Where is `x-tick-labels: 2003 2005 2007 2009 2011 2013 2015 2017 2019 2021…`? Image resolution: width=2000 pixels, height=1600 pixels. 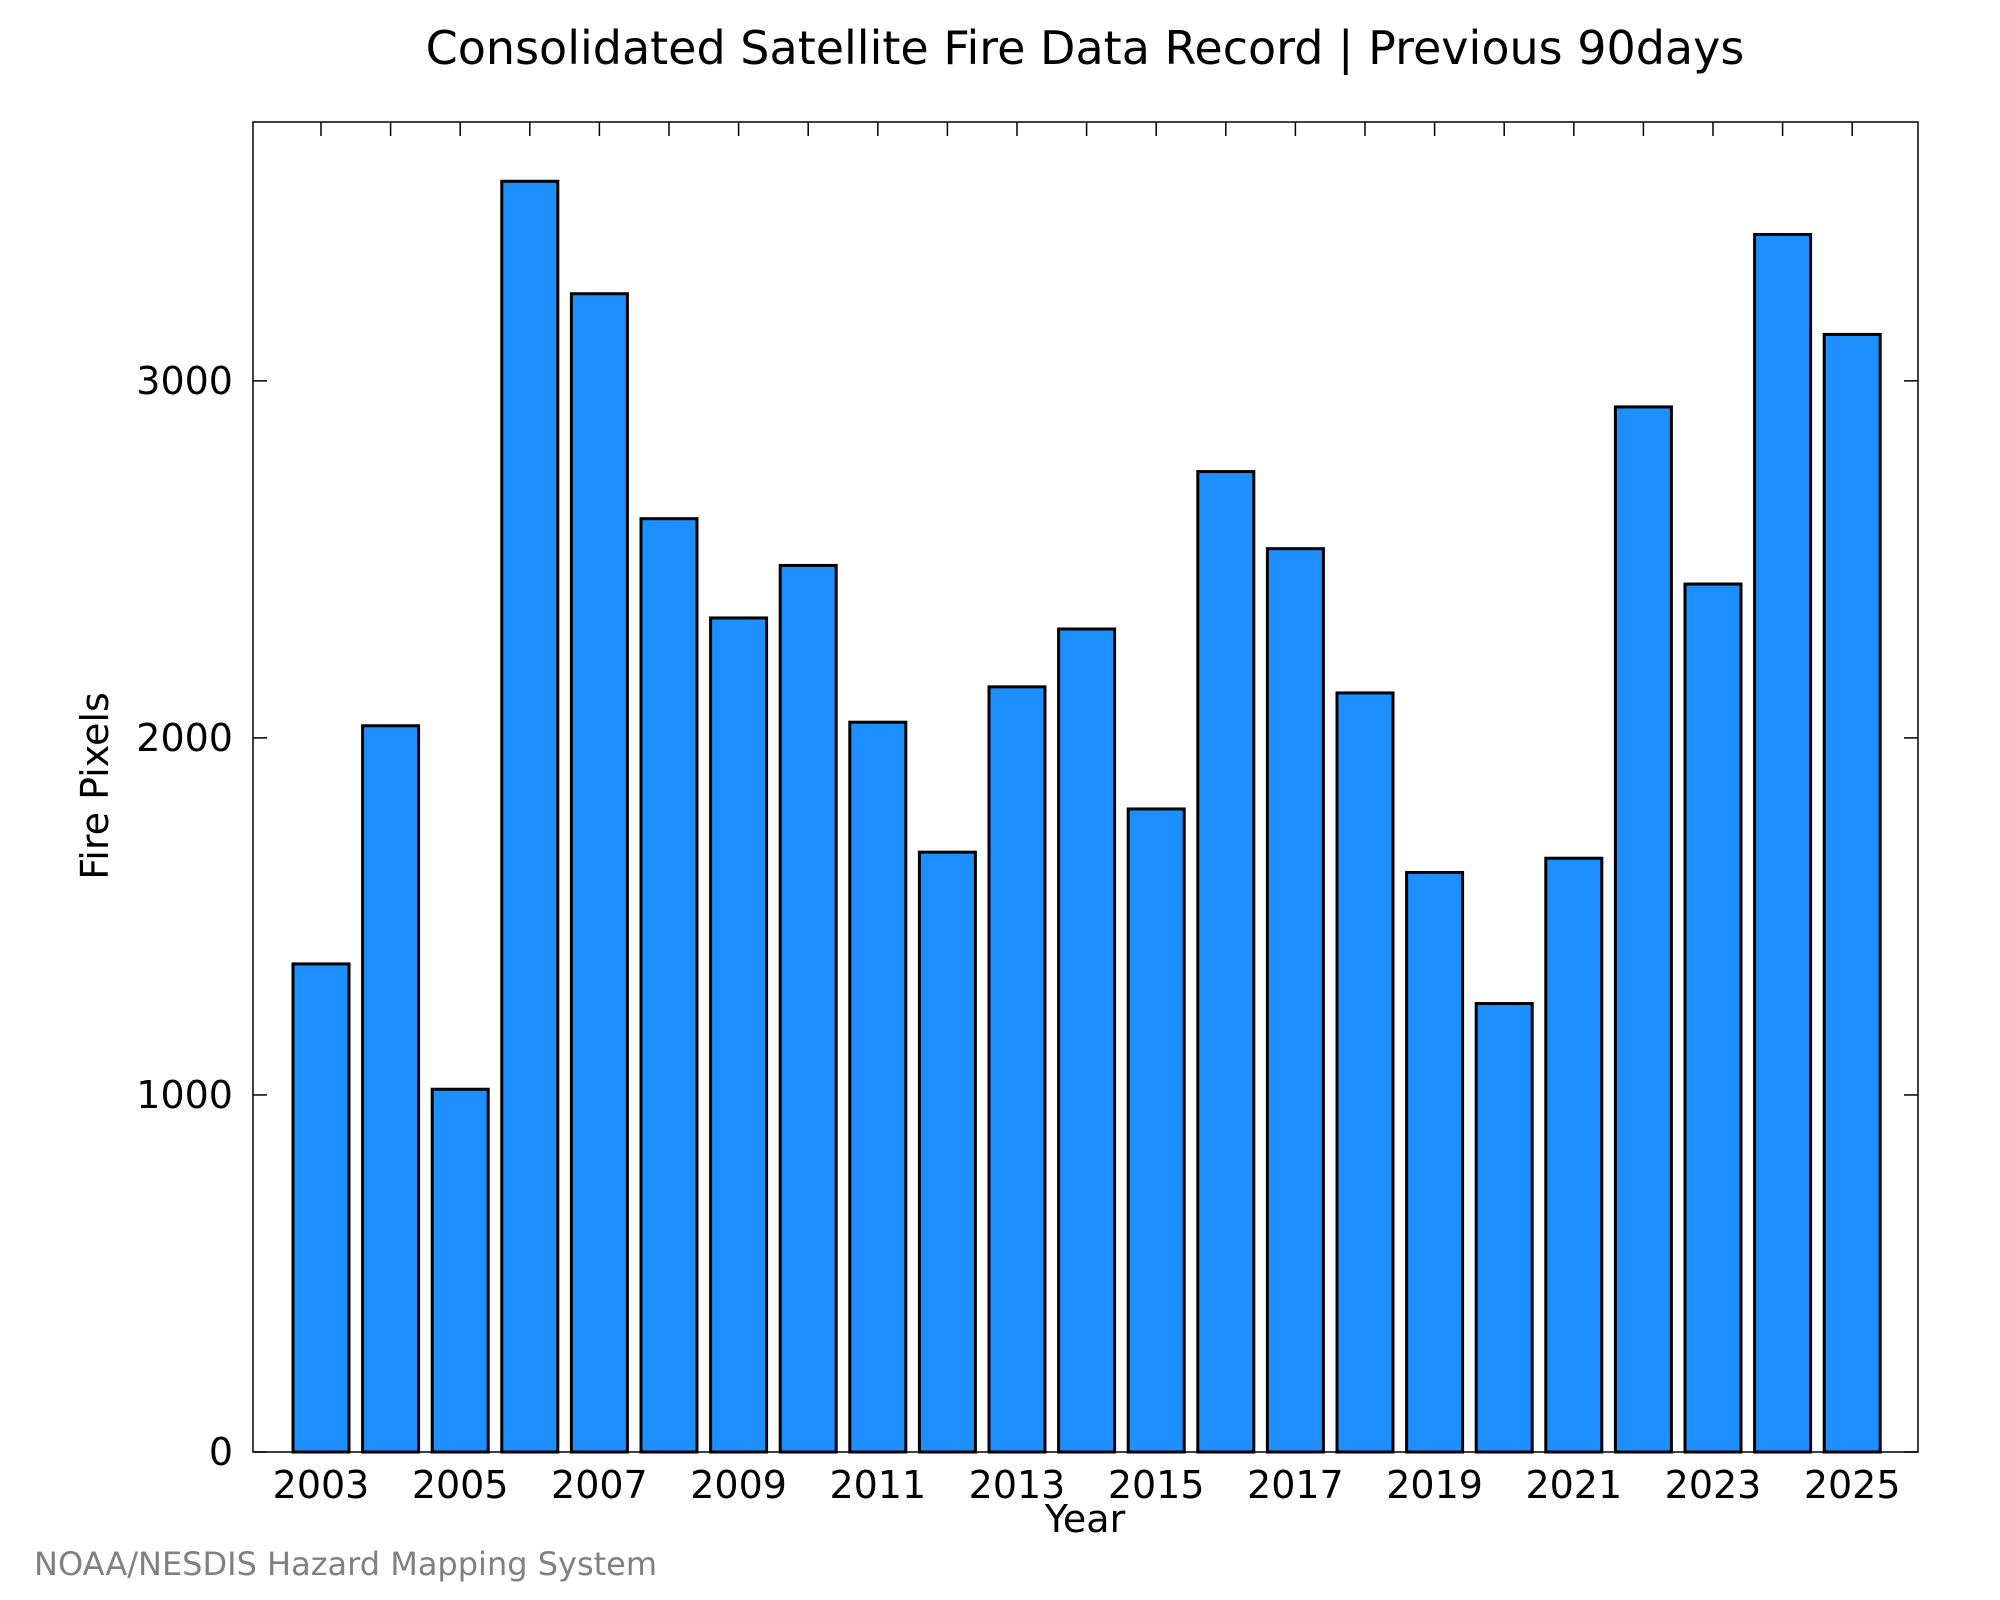 x-tick-labels: 2003 2005 2007 2009 2011 2013 2015 2017 2019 2021… is located at coordinates (1087, 1485).